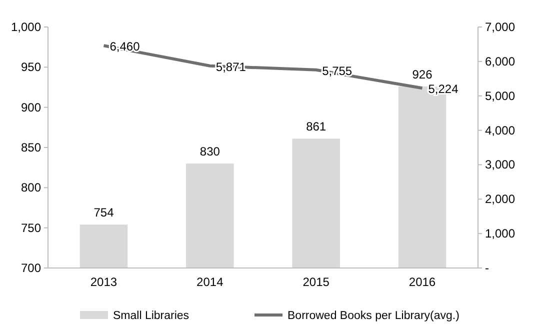 The image size is (543, 331). I want to click on y-tick-label: 700, so click(31, 268).